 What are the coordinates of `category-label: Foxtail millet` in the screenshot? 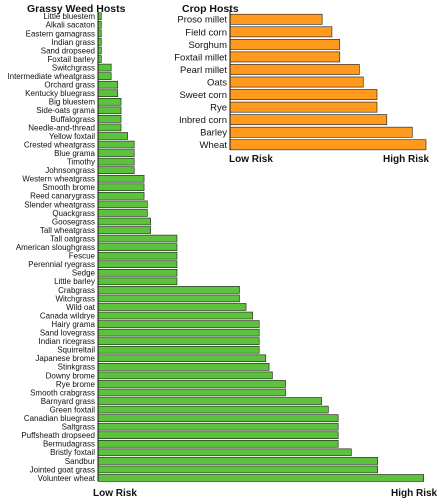 It's located at (200, 57).